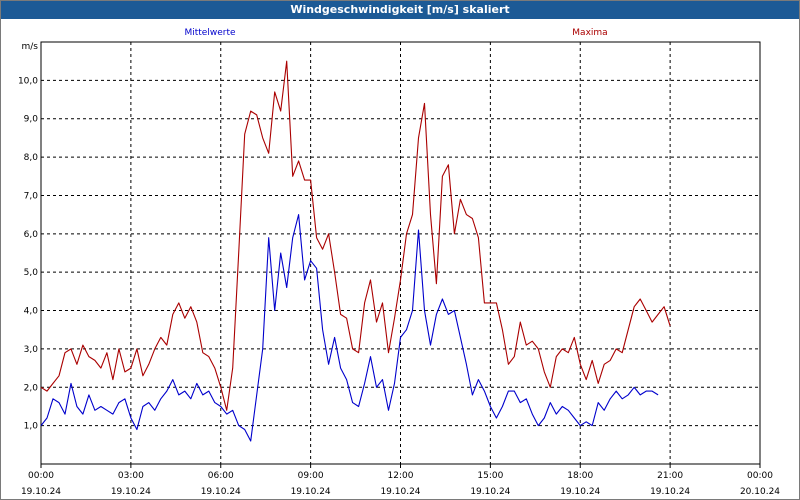 The image size is (800, 500). What do you see at coordinates (28, 81) in the screenshot?
I see `y-tick-label: 10,0` at bounding box center [28, 81].